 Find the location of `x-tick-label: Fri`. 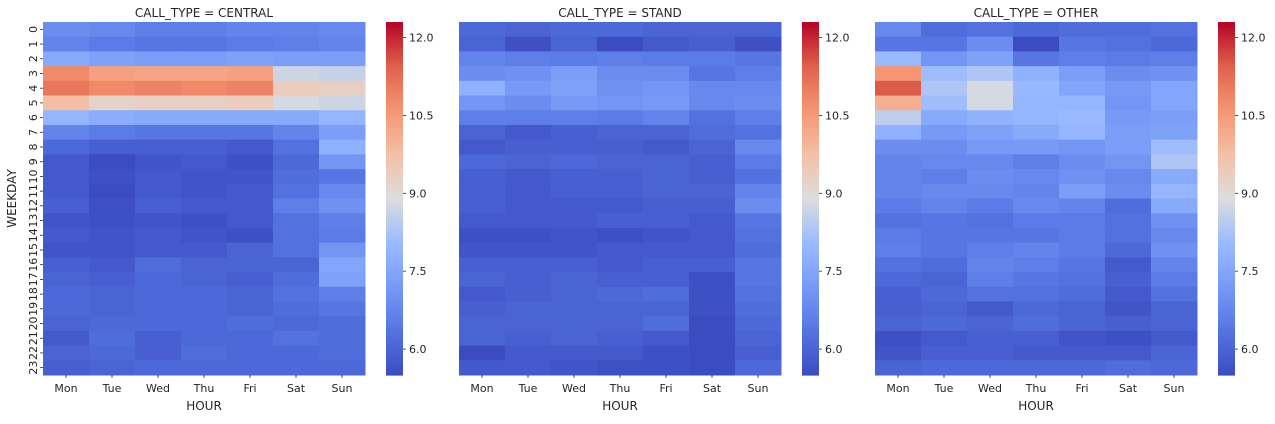

x-tick-label: Fri is located at coordinates (1081, 388).